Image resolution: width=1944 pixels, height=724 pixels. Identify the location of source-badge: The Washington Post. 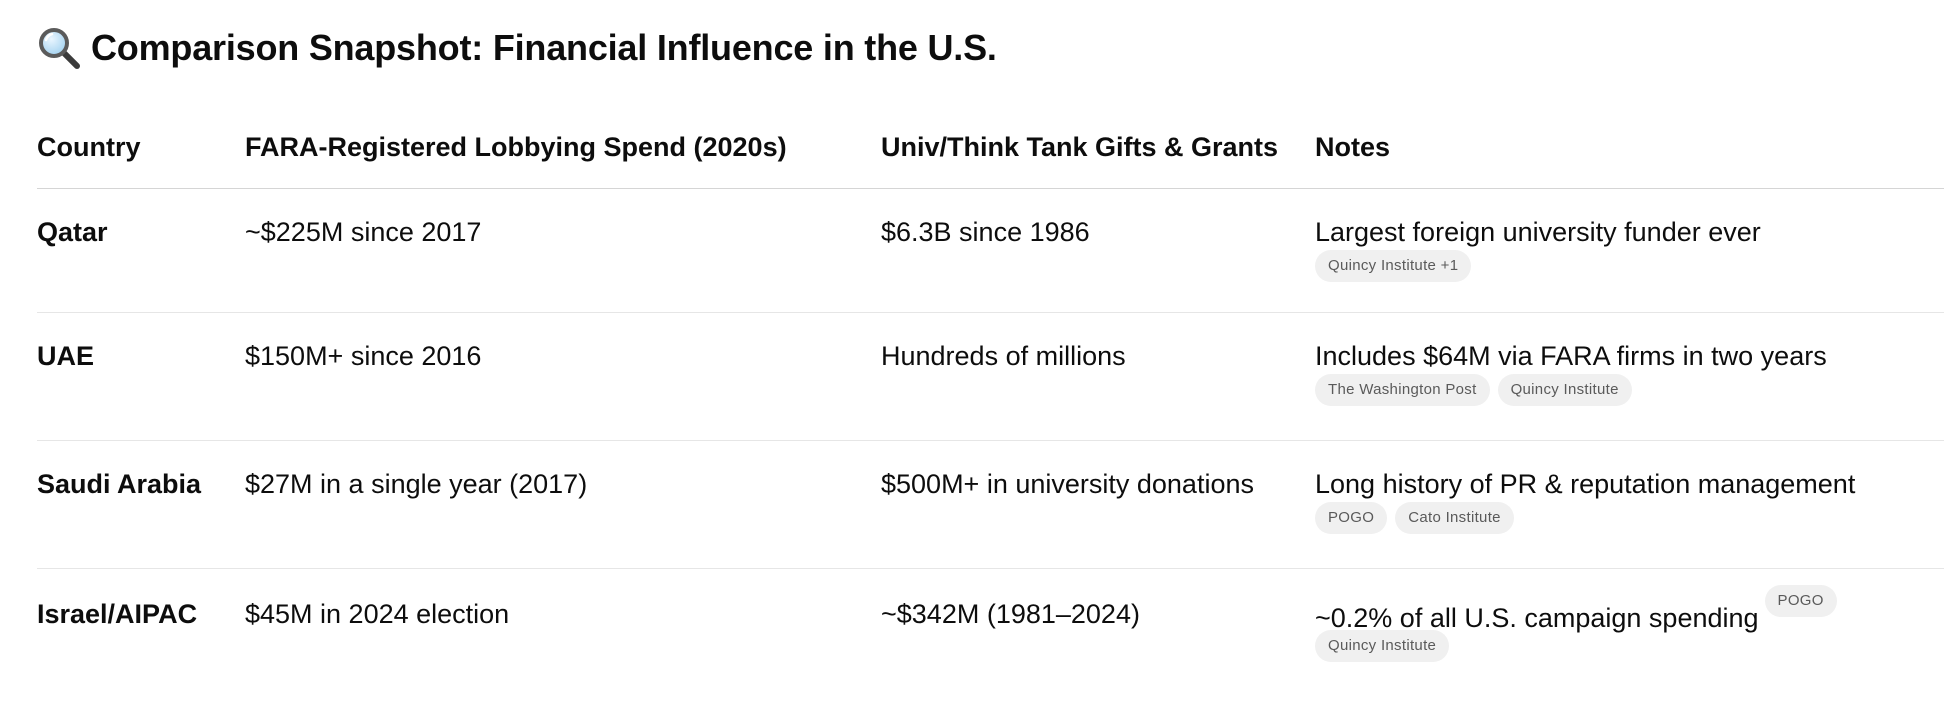
(1402, 389).